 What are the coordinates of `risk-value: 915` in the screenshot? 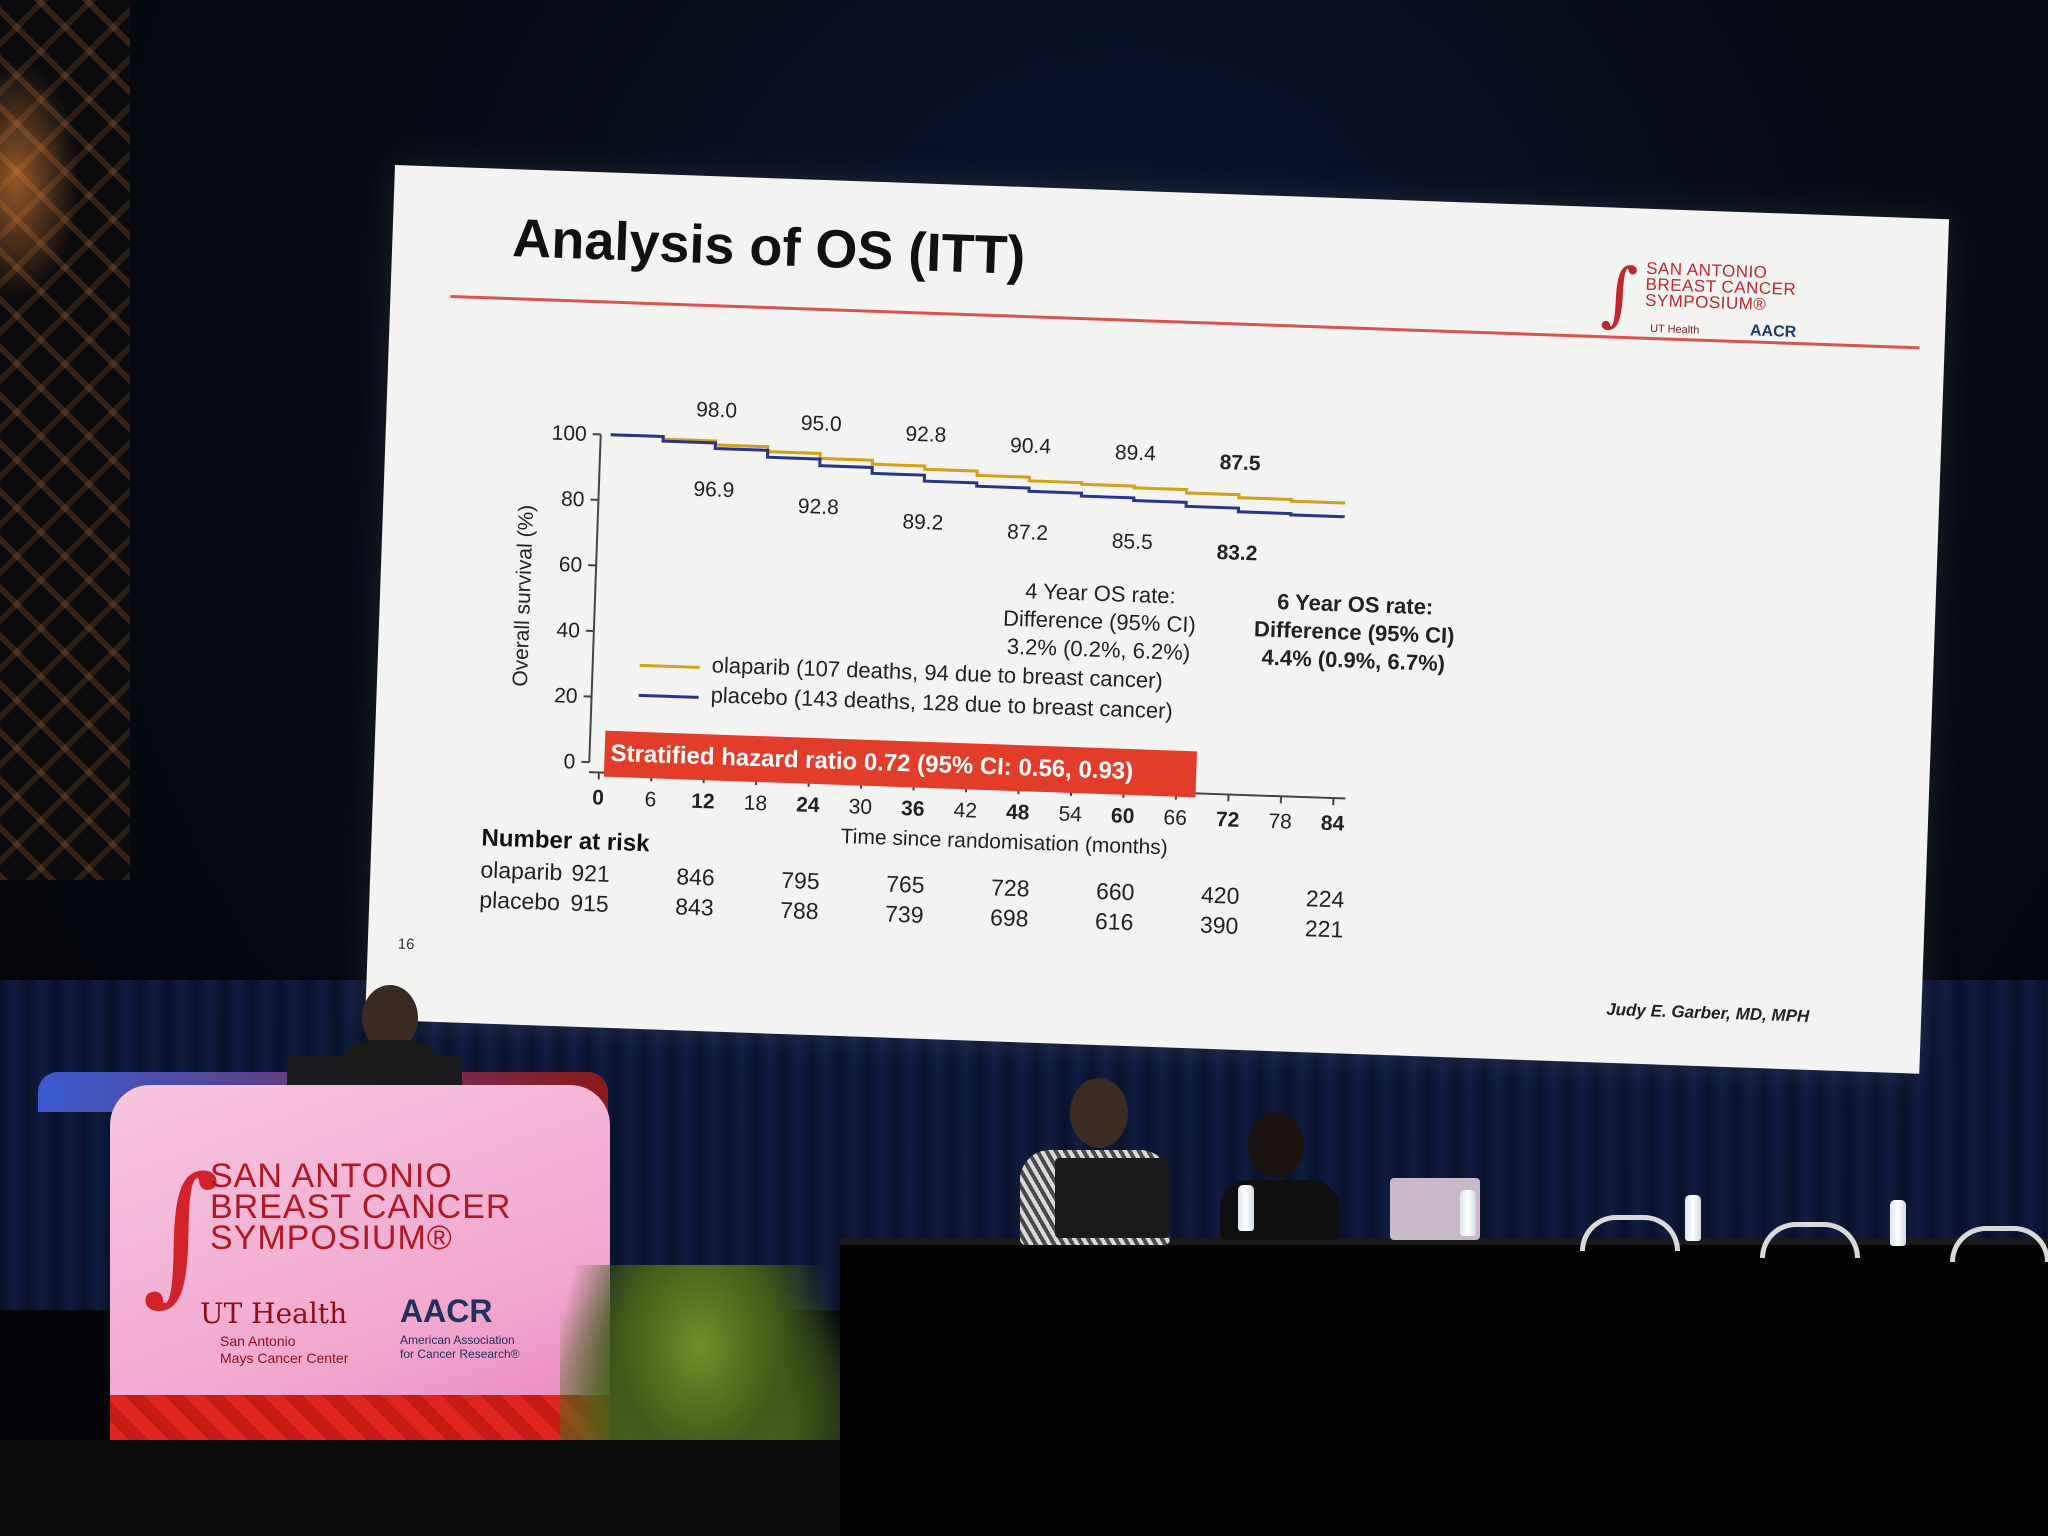 It's located at (589, 903).